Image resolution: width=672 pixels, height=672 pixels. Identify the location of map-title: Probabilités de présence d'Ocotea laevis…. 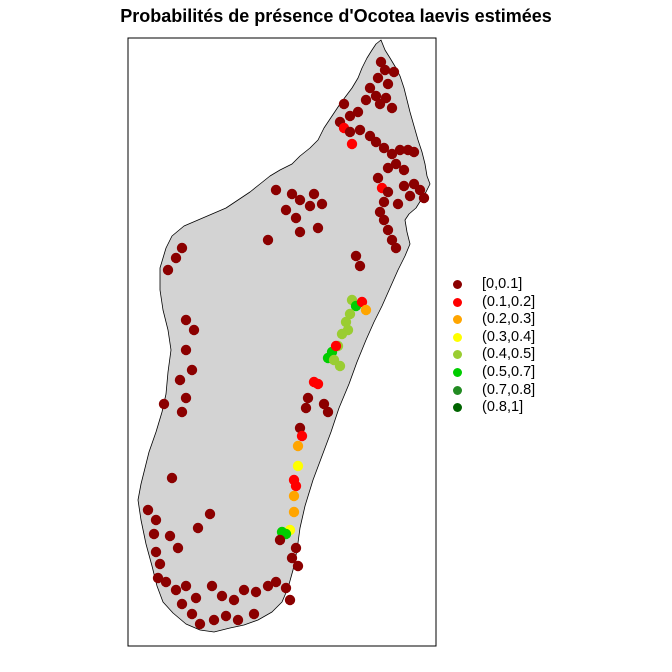
(336, 16).